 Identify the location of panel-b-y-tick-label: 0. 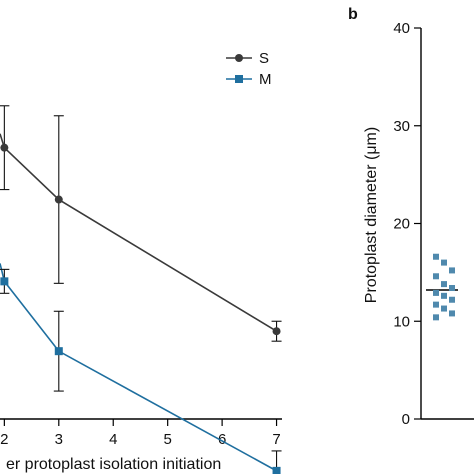
(406, 419).